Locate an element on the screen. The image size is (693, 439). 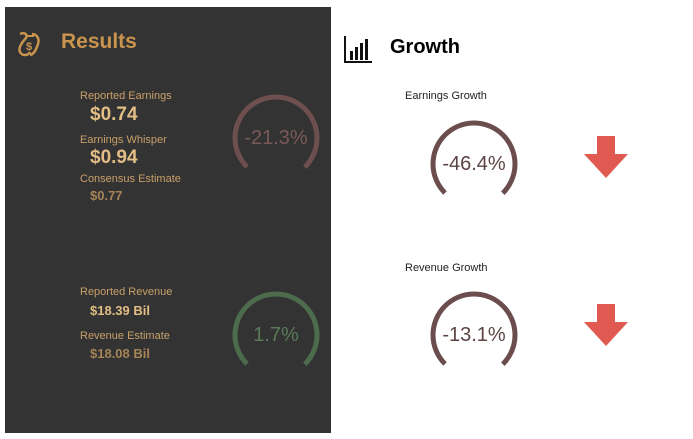
earnings-growth-value: -46.4% is located at coordinates (474, 163).